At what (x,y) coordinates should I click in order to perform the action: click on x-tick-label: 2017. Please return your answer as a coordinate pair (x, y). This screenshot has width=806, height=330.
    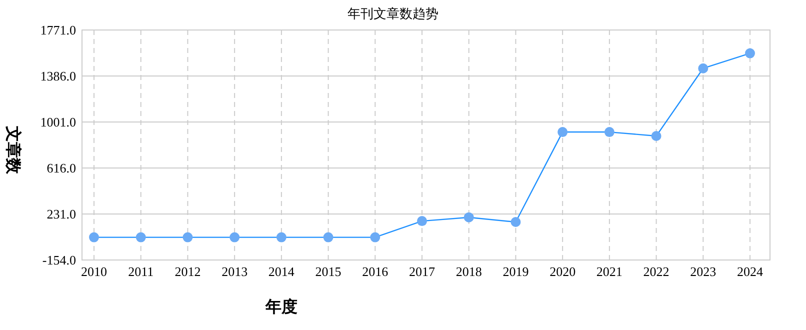
    Looking at the image, I should click on (422, 271).